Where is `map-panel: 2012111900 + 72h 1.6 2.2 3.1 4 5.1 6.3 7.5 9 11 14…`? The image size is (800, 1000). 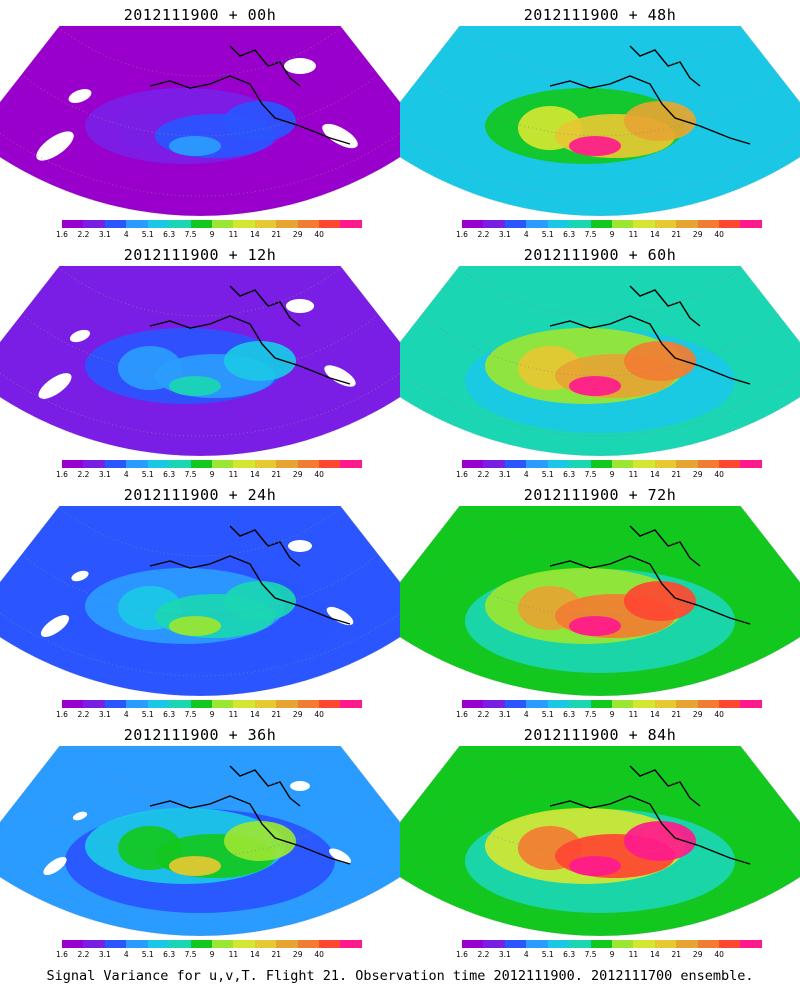 map-panel: 2012111900 + 72h 1.6 2.2 3.1 4 5.1 6.3 7.5 9 11 14… is located at coordinates (600, 600).